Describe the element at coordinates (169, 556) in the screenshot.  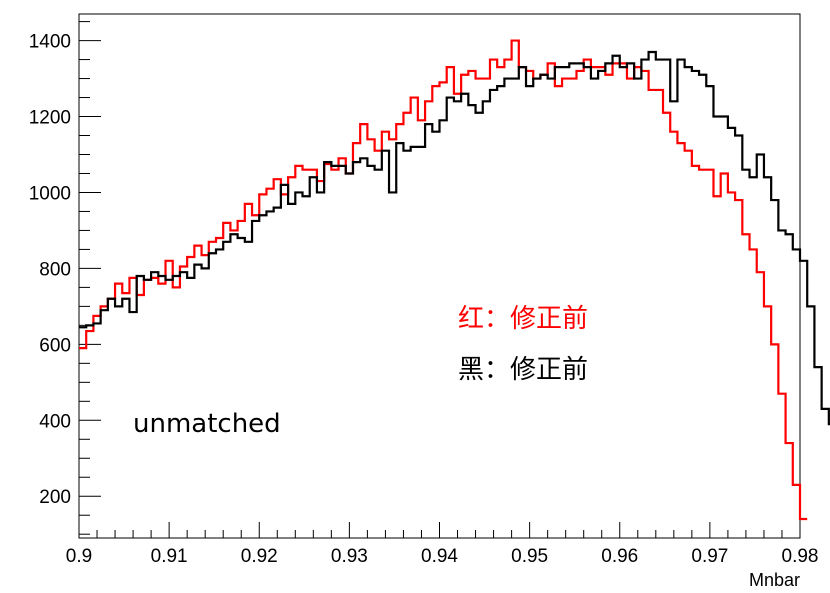
I see `x-tick-label: 0.91` at that location.